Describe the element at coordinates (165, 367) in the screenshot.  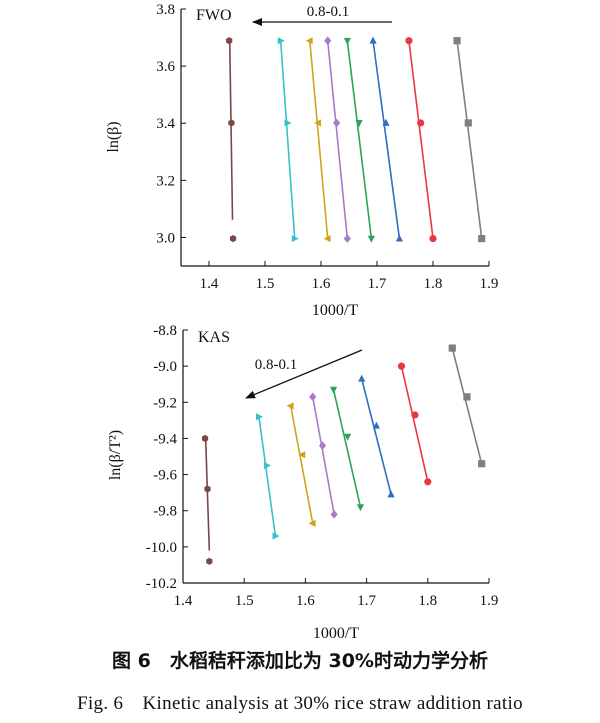
I see `y-tick-label: -9.0` at that location.